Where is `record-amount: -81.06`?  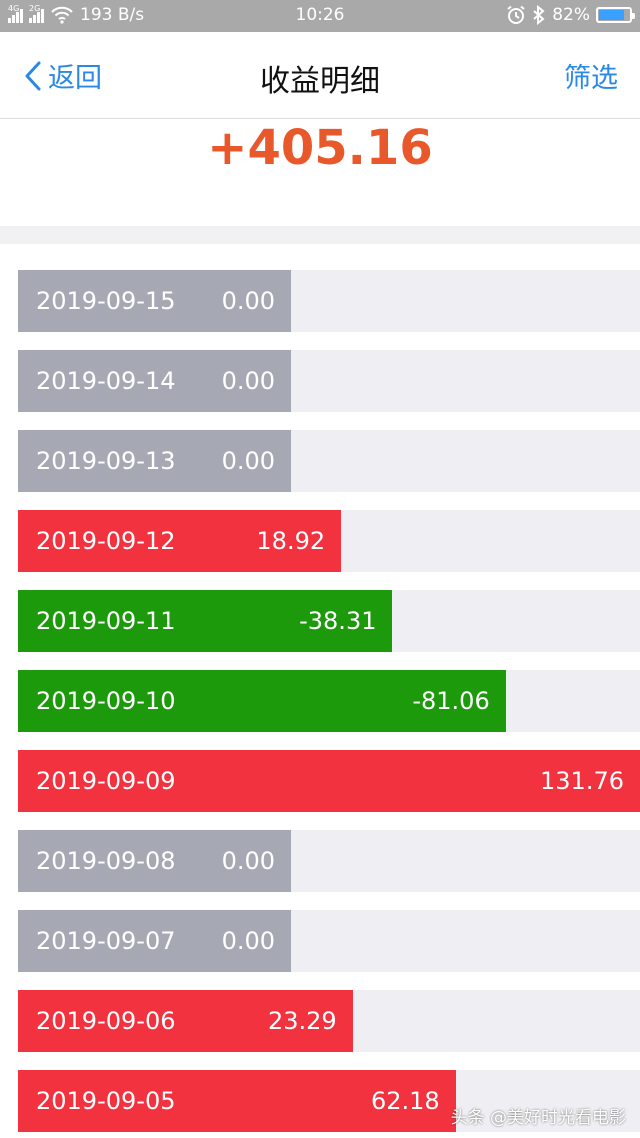
record-amount: -81.06 is located at coordinates (451, 701).